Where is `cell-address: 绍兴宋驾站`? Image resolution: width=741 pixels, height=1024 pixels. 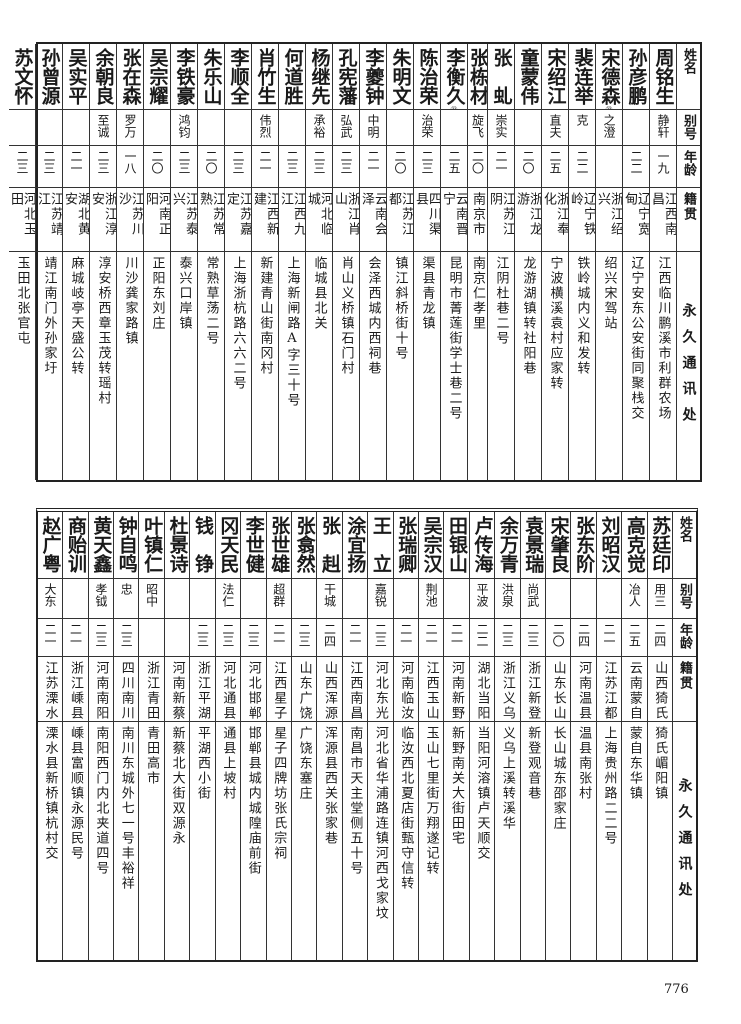
cell-address: 绍兴宋驾站 is located at coordinates (609, 366).